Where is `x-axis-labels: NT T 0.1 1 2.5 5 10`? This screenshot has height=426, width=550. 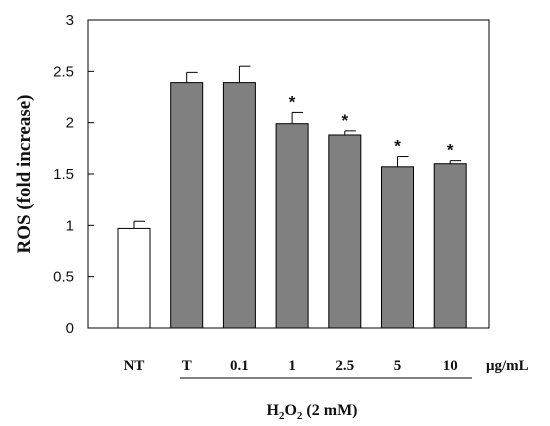 x-axis-labels: NT T 0.1 1 2.5 5 10 is located at coordinates (291, 366).